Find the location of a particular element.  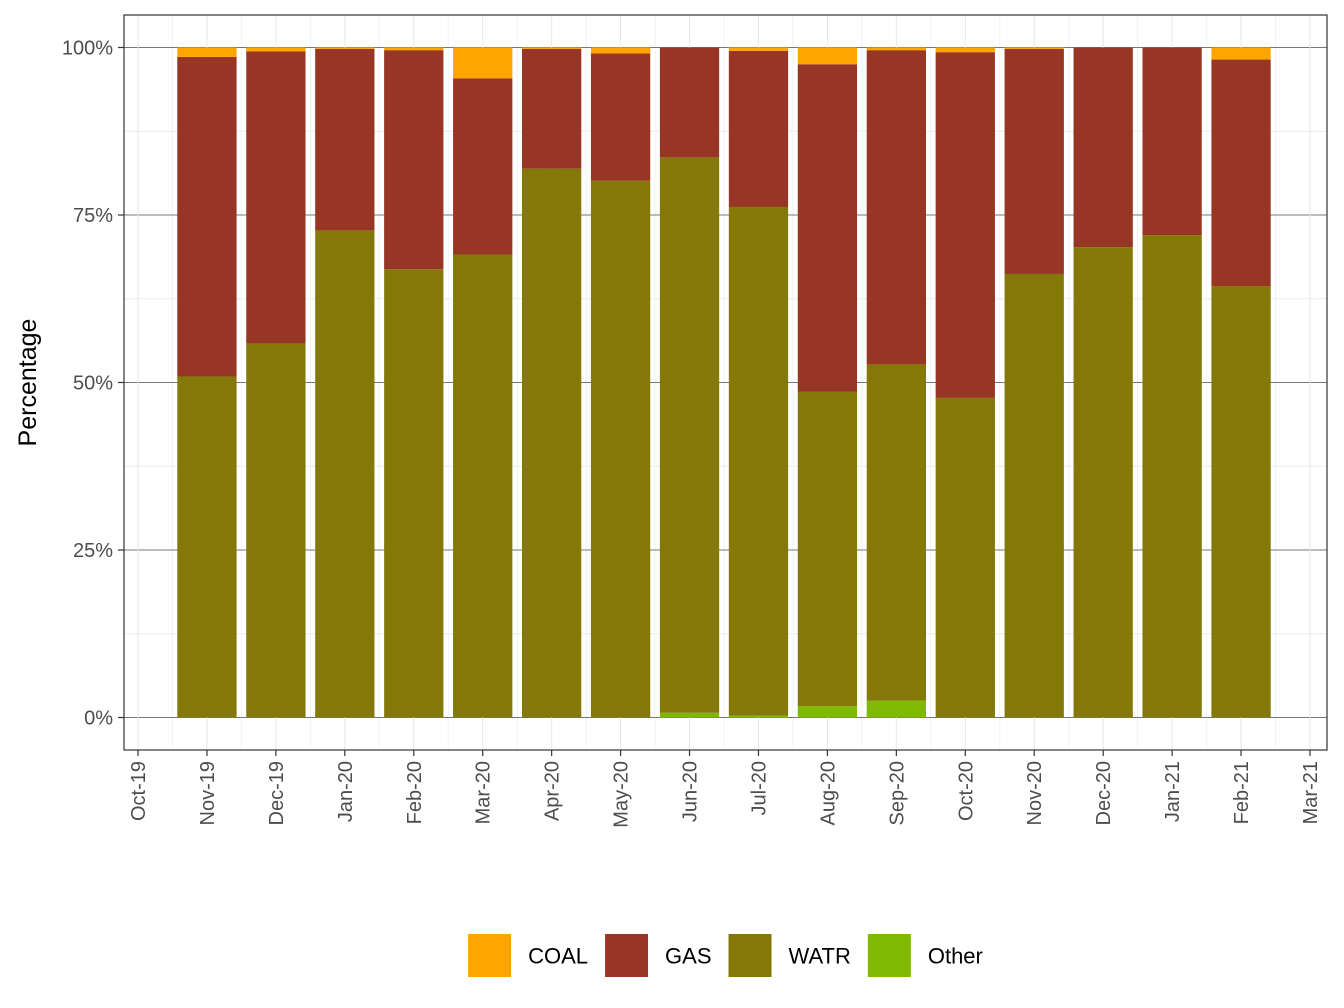

y-axis: 0% 25% 50% 75% 100% is located at coordinates (93, 384).